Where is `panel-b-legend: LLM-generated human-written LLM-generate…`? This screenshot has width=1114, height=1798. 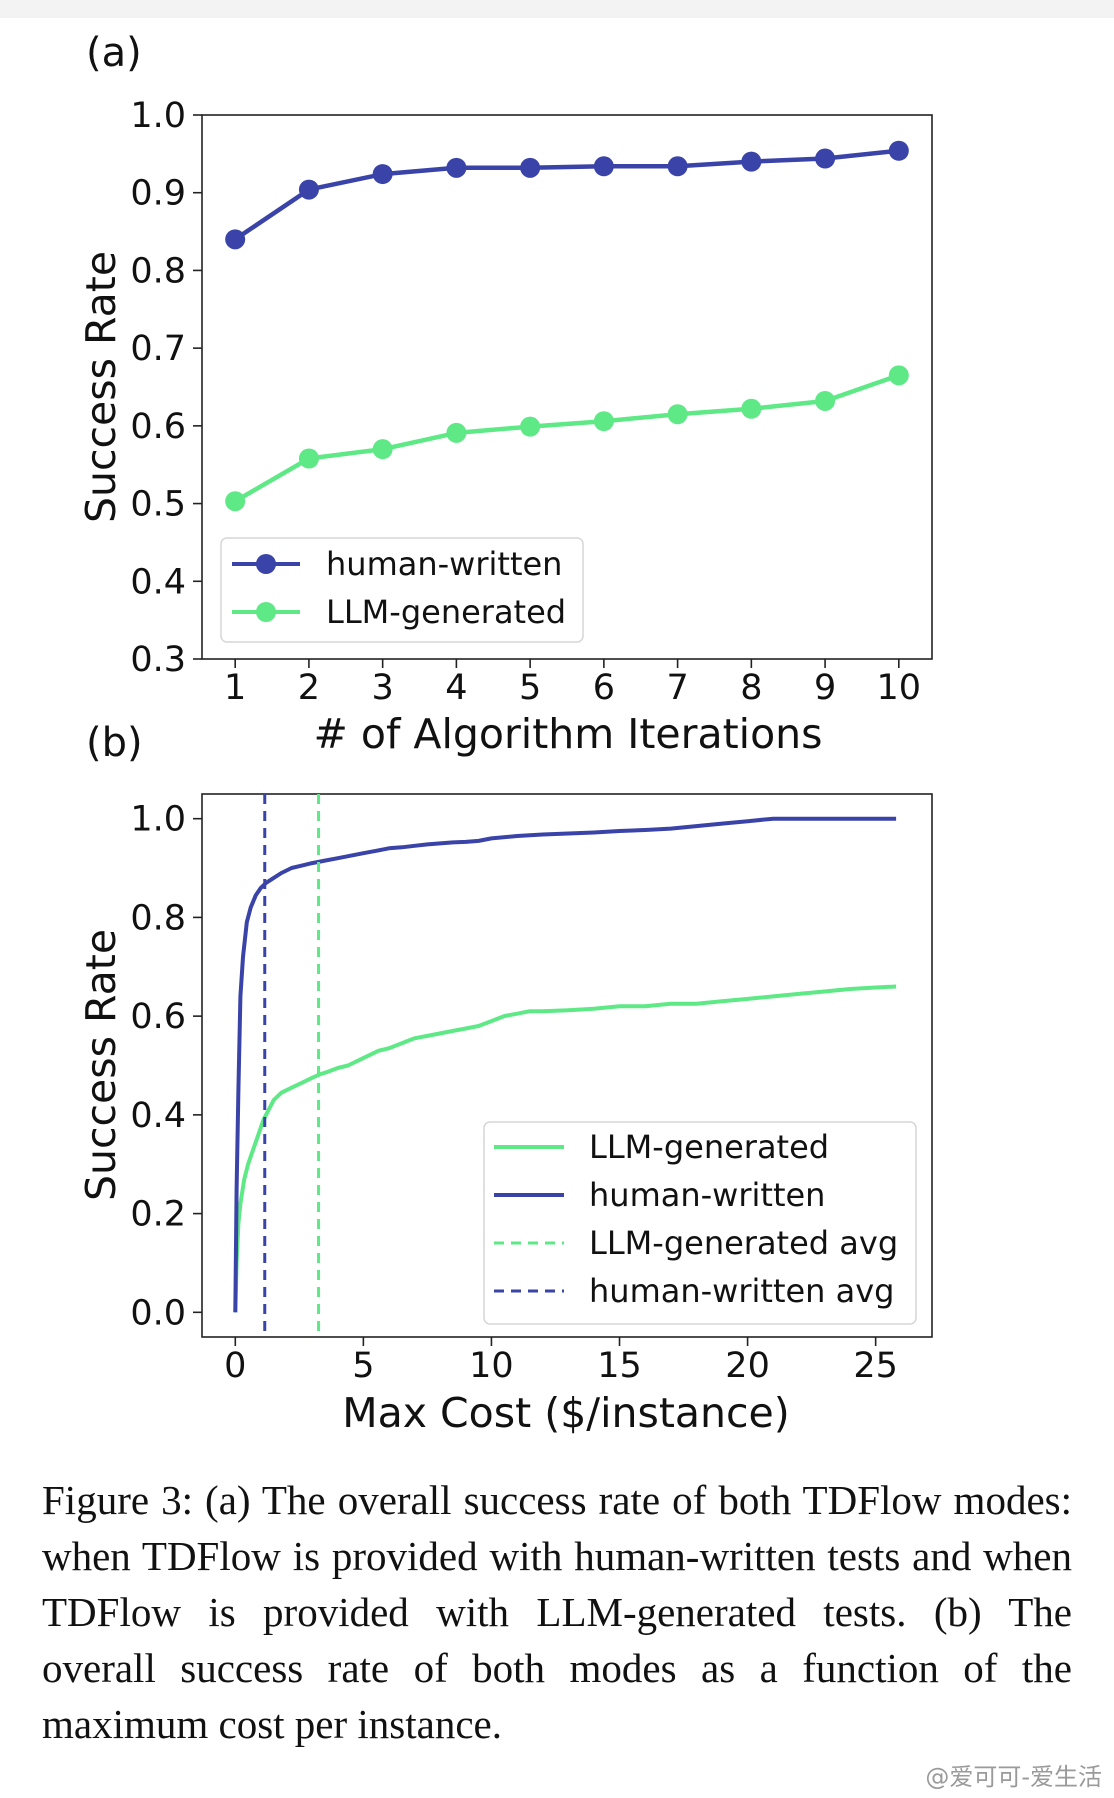 panel-b-legend: LLM-generated human-written LLM-generate… is located at coordinates (700, 1223).